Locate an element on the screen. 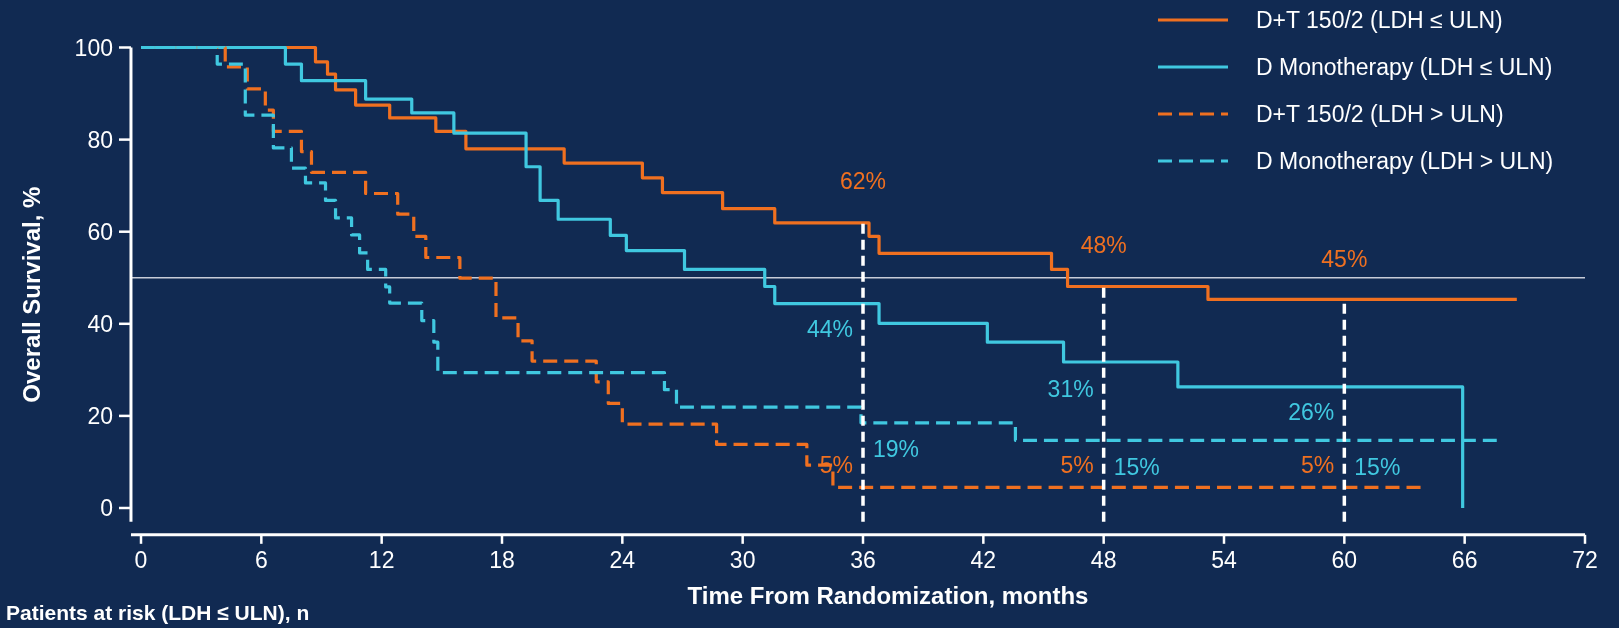  x-tick-label: 0 is located at coordinates (141, 559).